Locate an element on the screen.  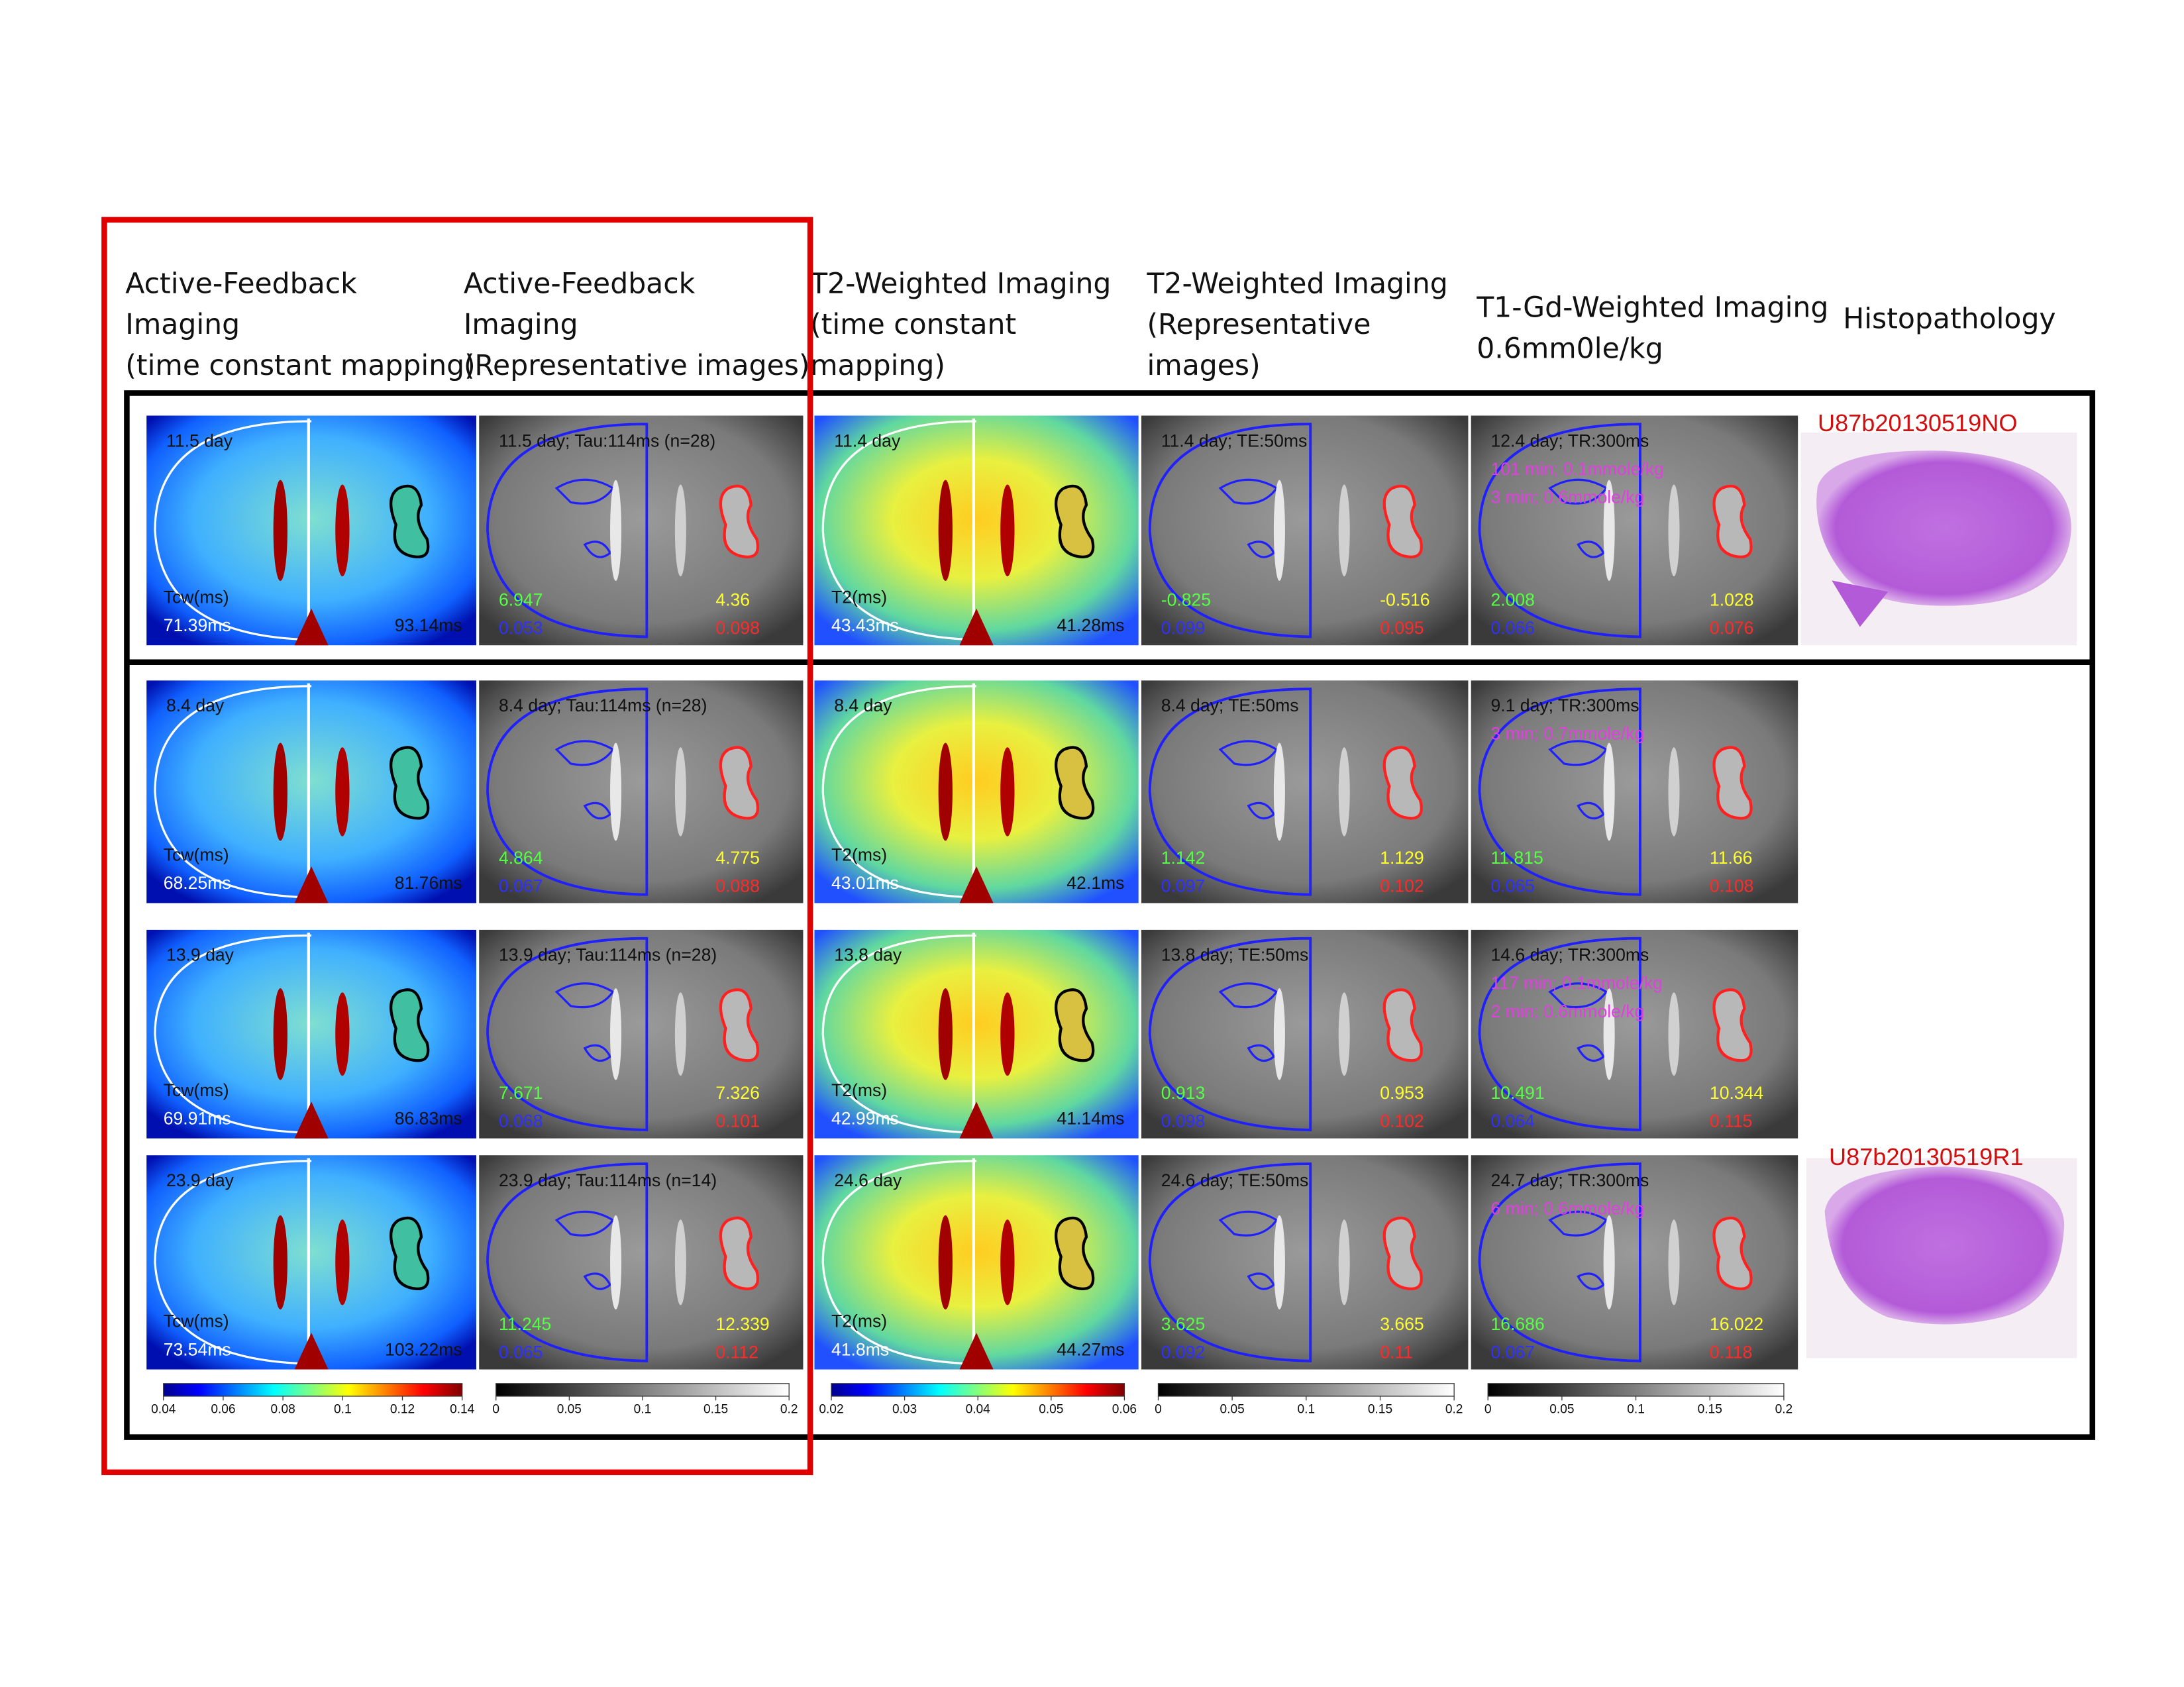
left-value: 16.686 is located at coordinates (1517, 1324).